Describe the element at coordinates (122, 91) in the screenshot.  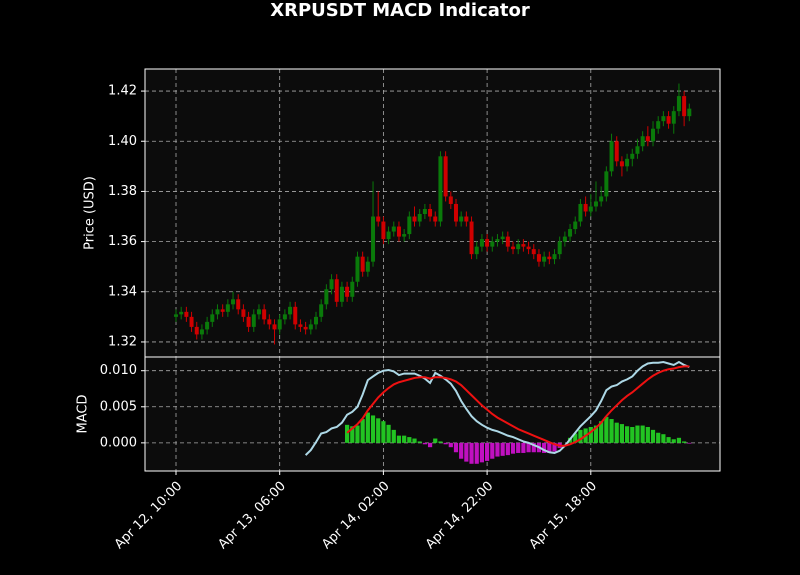
I see `y-tick-label: 1.42` at that location.